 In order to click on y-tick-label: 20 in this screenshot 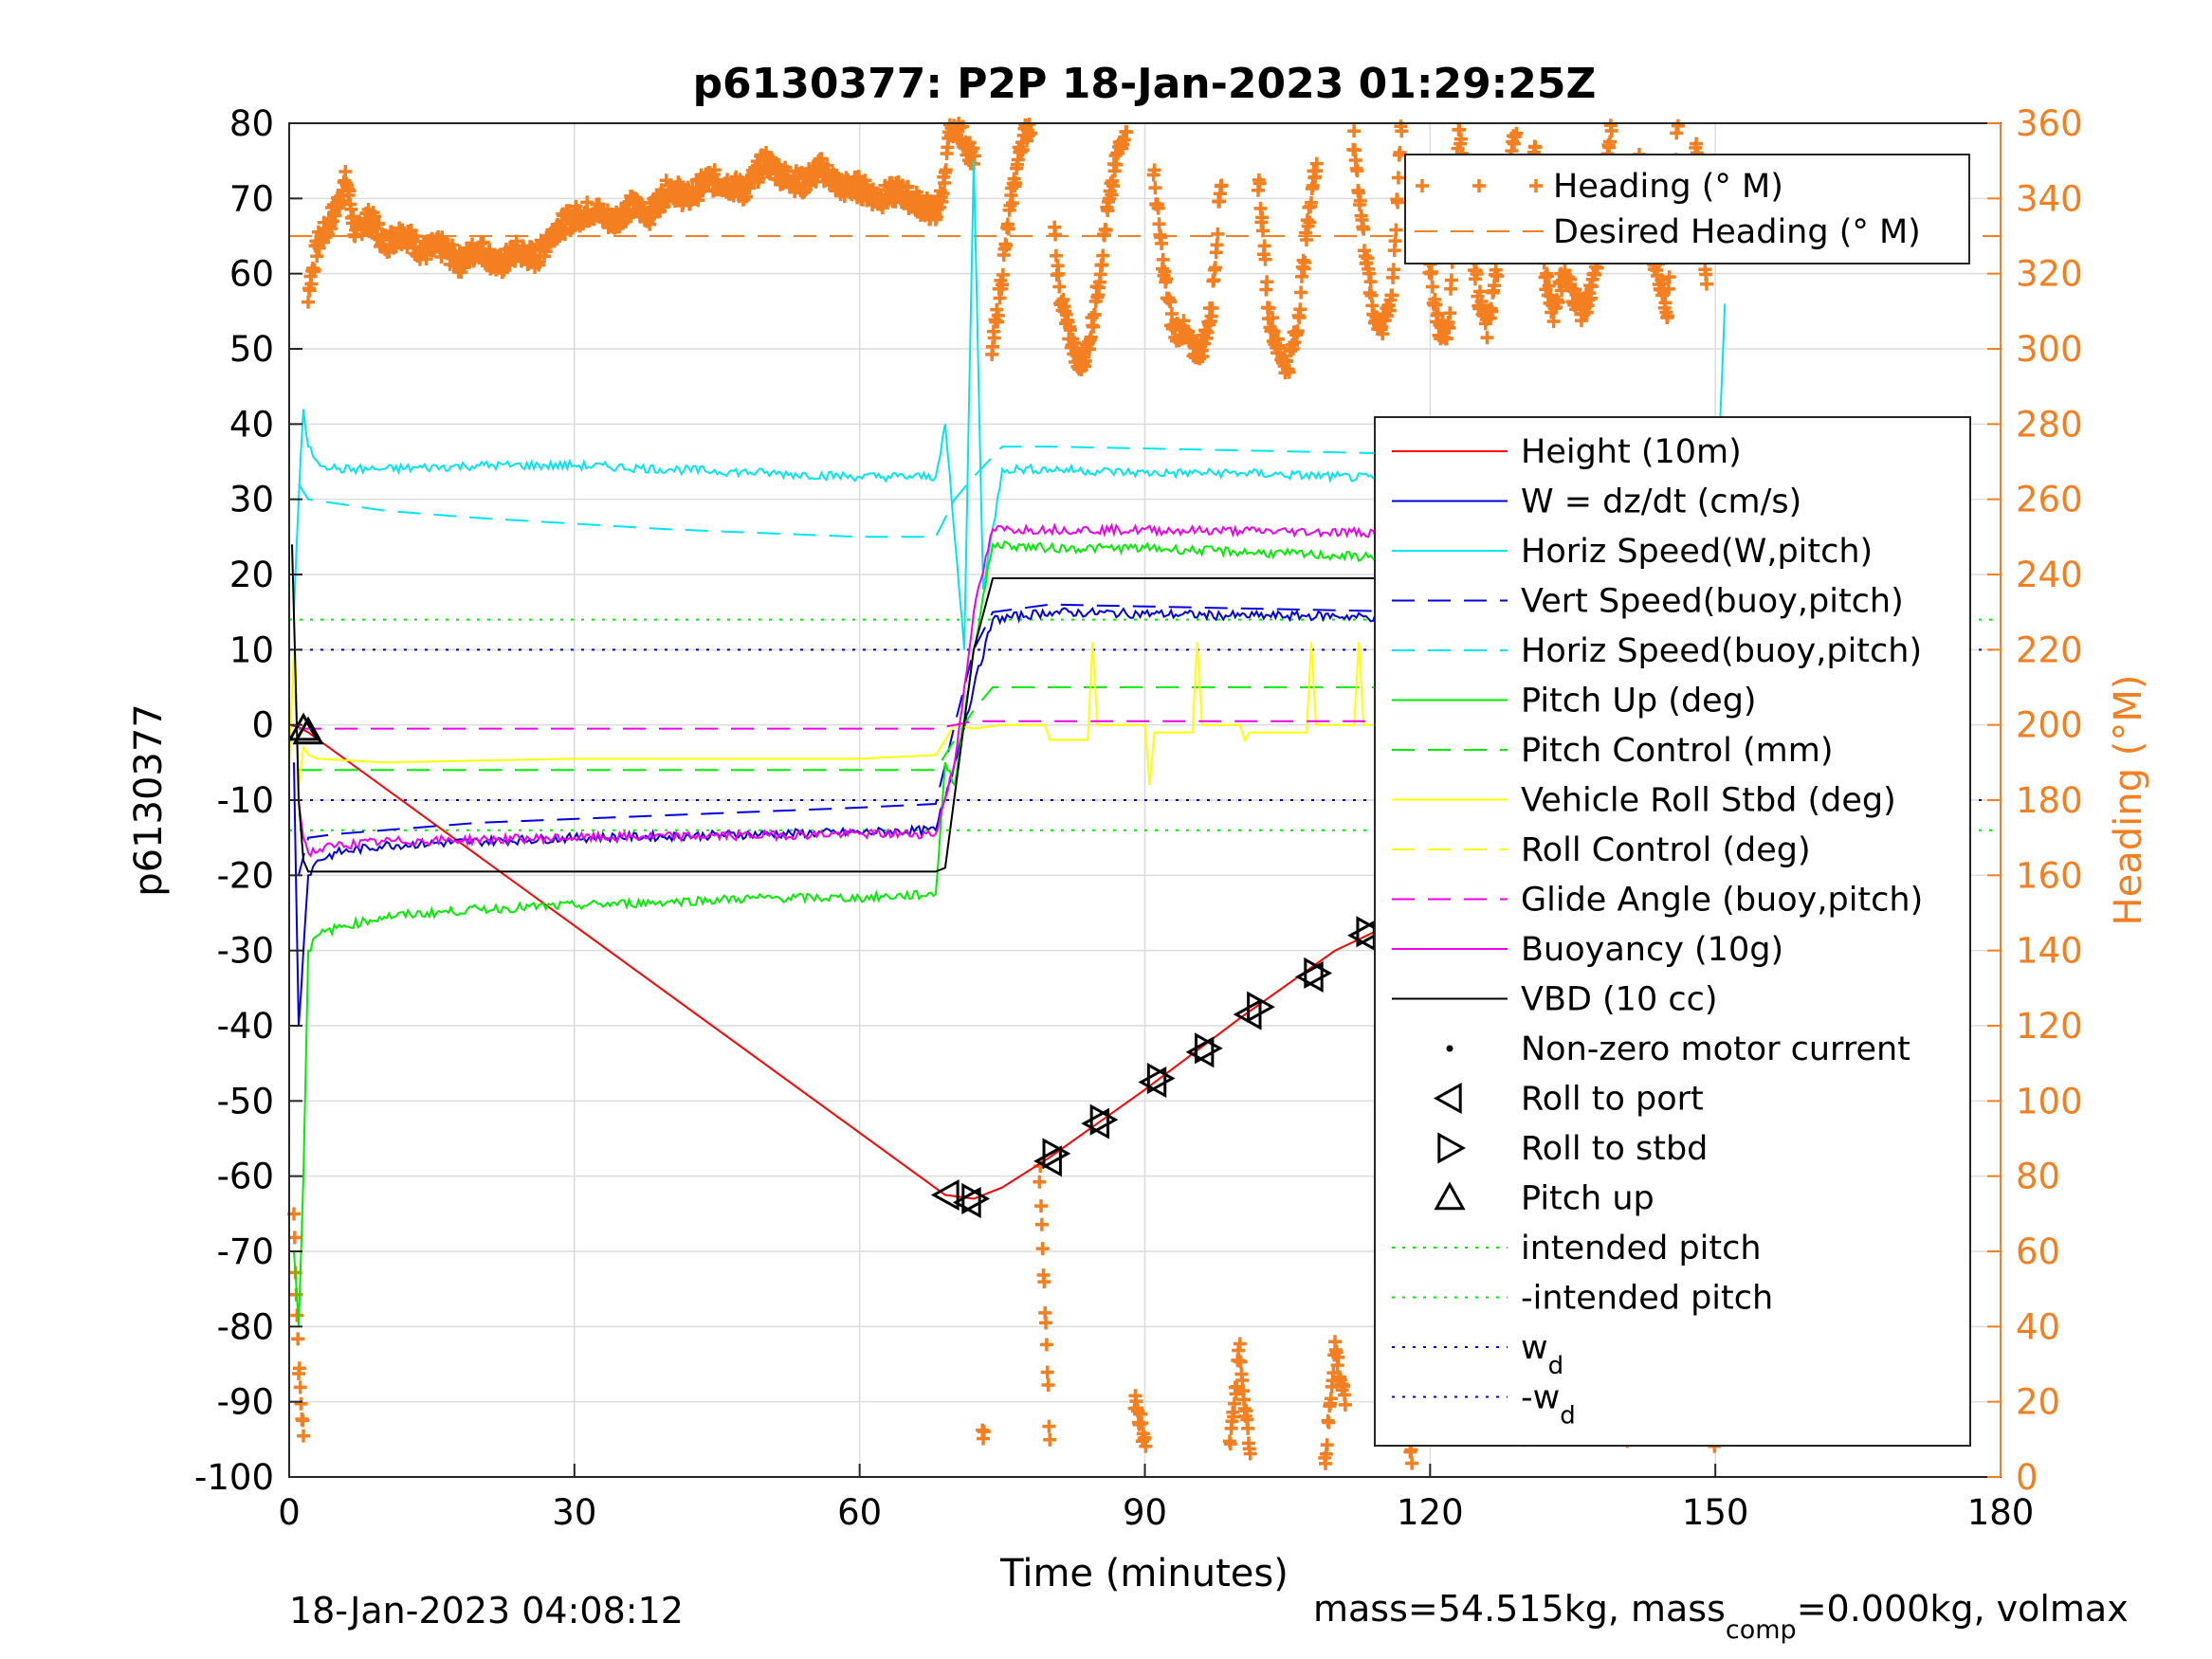, I will do `click(251, 575)`.